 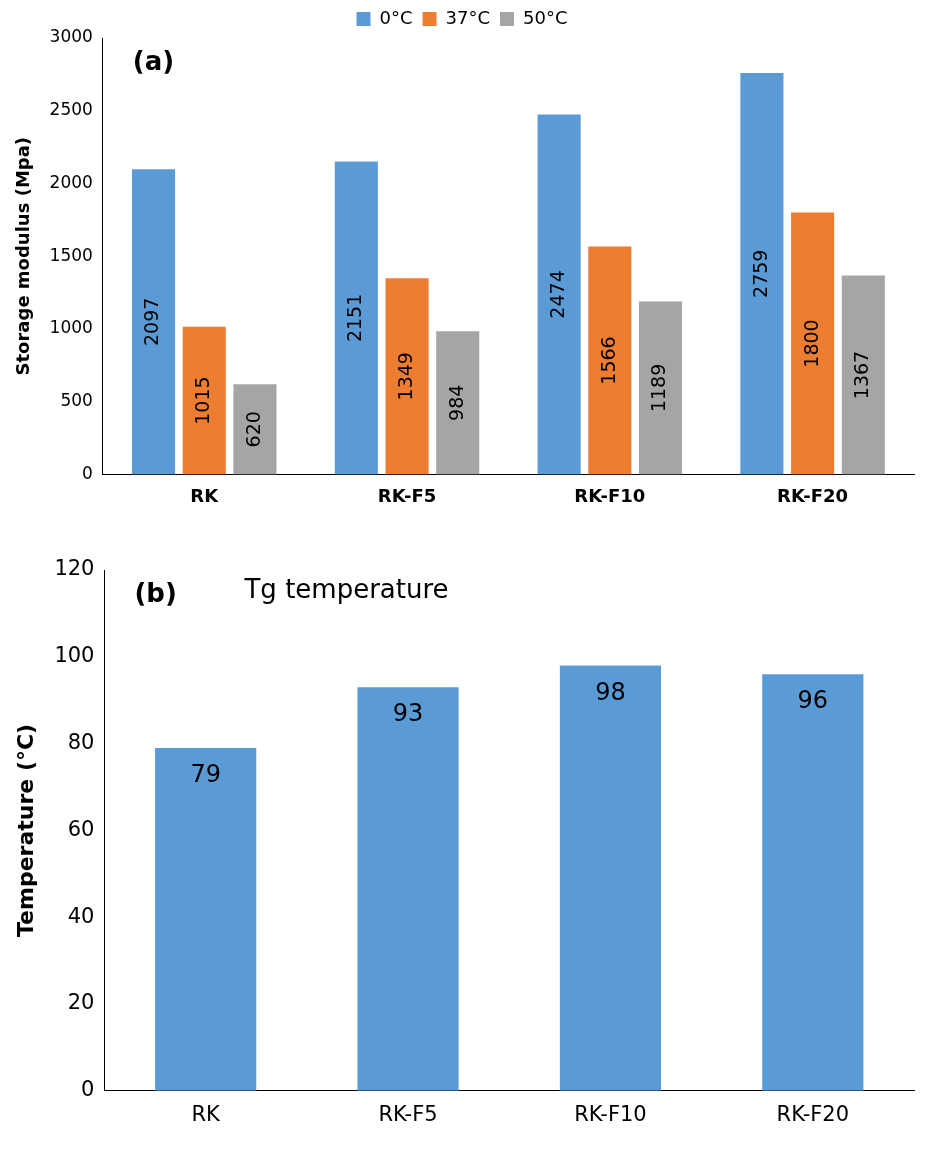 I want to click on data-label: 2151, so click(x=354, y=318).